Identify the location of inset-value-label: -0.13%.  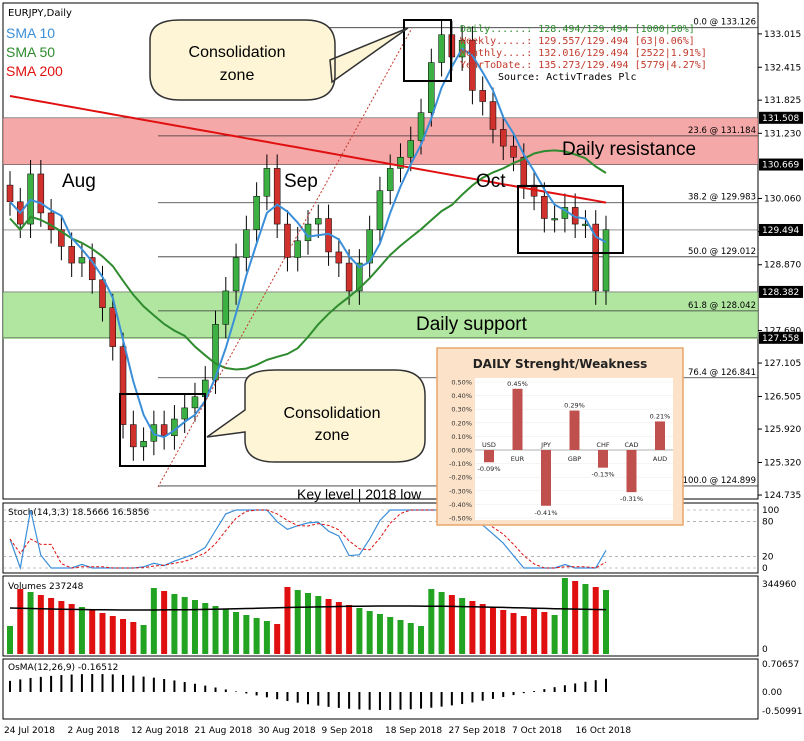
(603, 475).